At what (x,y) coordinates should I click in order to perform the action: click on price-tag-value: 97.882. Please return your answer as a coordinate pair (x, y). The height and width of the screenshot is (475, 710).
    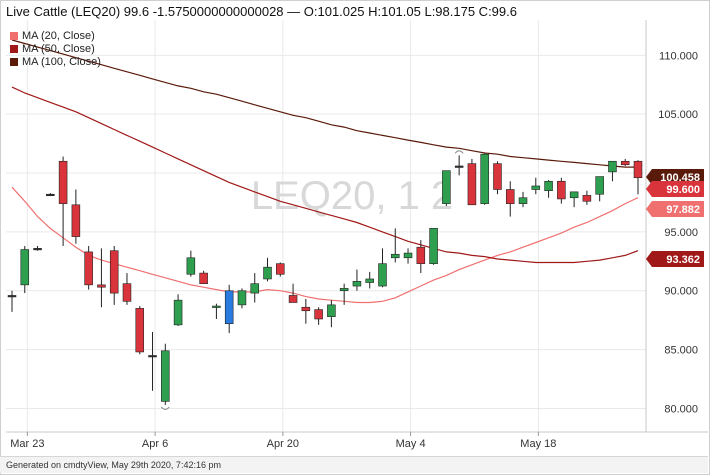
    Looking at the image, I should click on (683, 210).